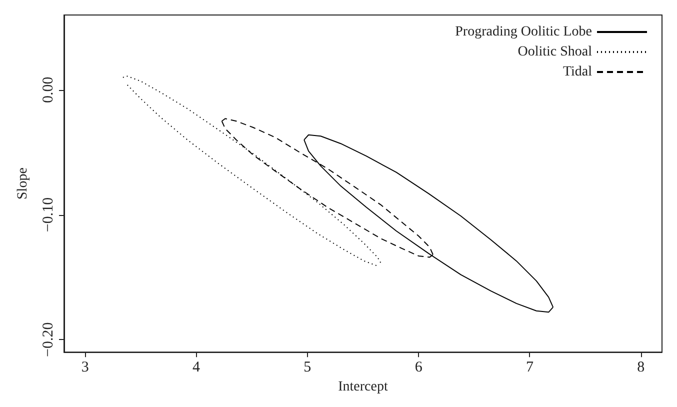  I want to click on x-axis-title: Intercept, so click(363, 387).